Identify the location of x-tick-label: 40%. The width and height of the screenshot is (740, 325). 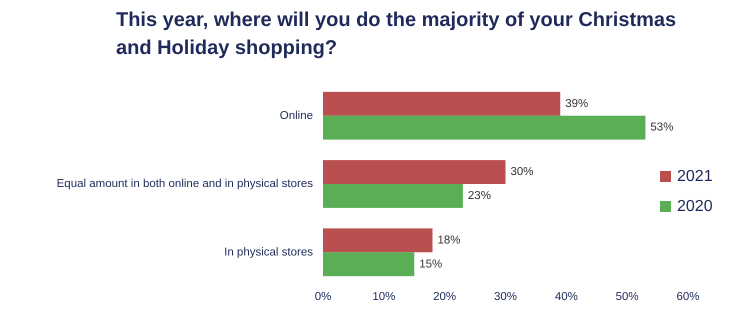
(566, 297).